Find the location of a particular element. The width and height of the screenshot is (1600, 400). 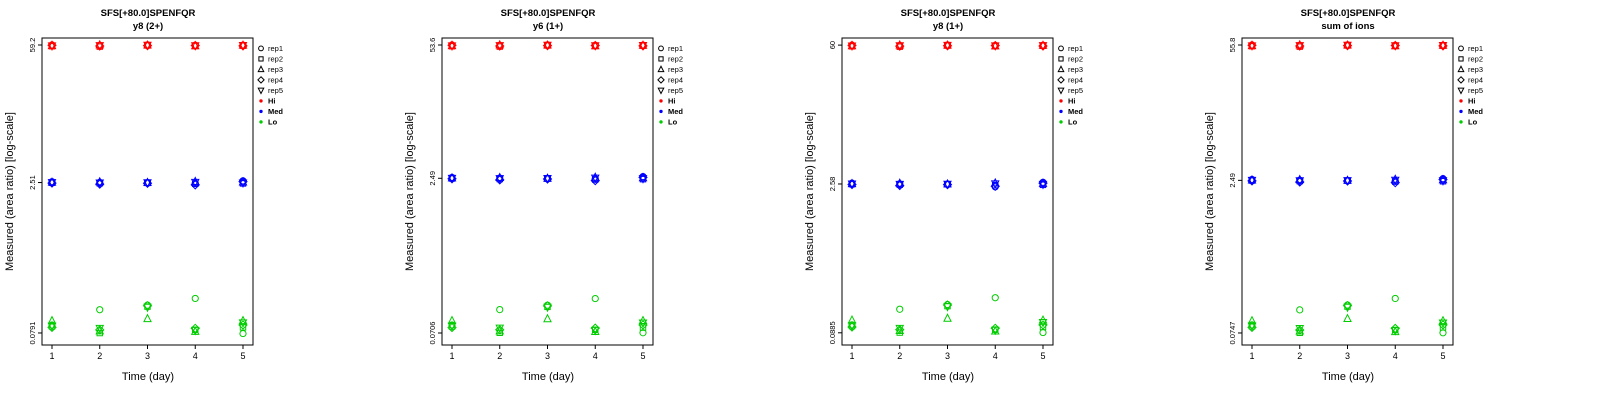

point-hi-rep3-day3 is located at coordinates (147, 44).